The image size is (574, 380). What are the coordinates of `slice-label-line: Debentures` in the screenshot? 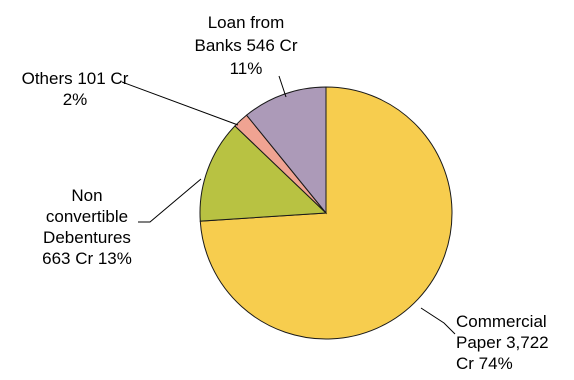 It's located at (87, 237).